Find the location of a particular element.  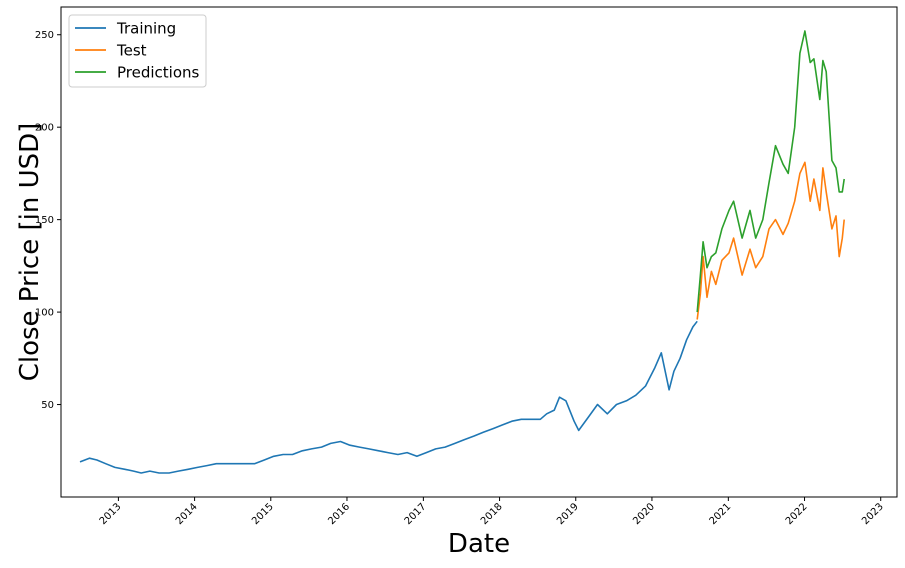

series-line-predictions is located at coordinates (770, 171).